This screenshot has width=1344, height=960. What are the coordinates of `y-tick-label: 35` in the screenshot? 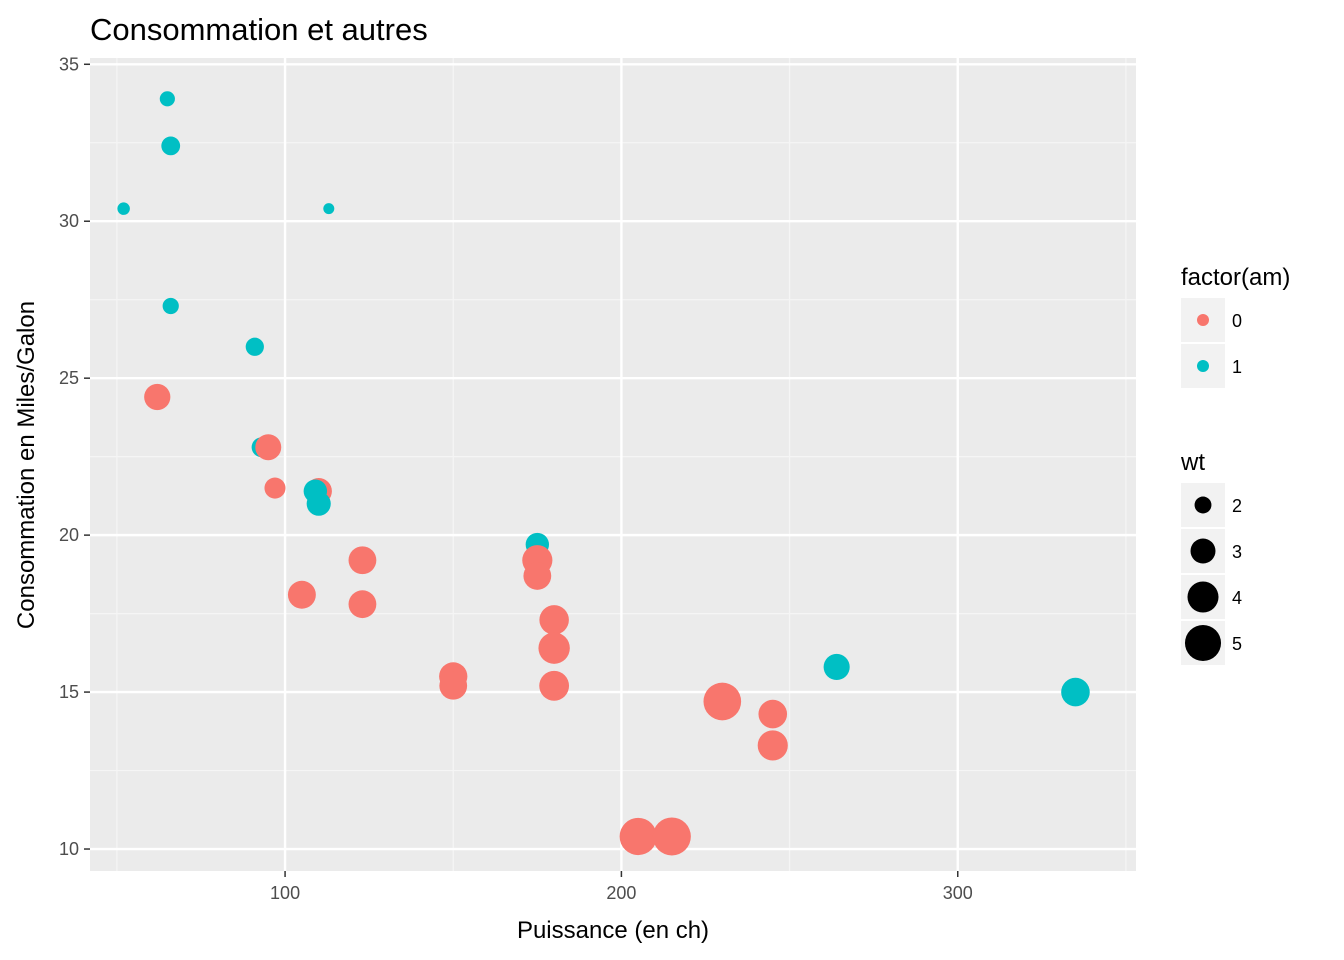 It's located at (69, 64).